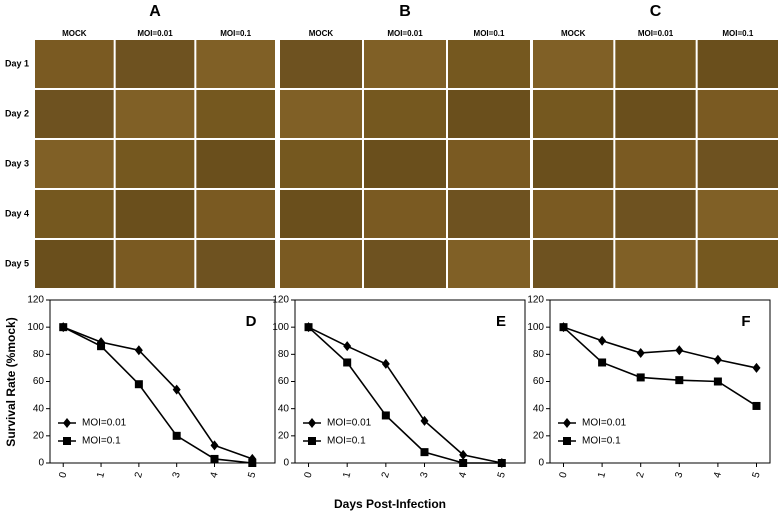 Image resolution: width=778 pixels, height=515 pixels. What do you see at coordinates (745, 321) in the screenshot?
I see `panel-label: F` at bounding box center [745, 321].